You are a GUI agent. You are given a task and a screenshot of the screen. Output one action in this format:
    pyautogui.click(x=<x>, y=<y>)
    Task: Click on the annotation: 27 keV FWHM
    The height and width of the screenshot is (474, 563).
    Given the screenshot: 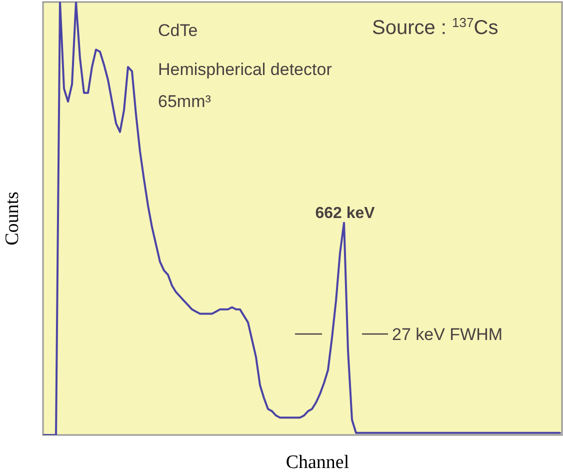 What is the action you would take?
    pyautogui.click(x=447, y=334)
    